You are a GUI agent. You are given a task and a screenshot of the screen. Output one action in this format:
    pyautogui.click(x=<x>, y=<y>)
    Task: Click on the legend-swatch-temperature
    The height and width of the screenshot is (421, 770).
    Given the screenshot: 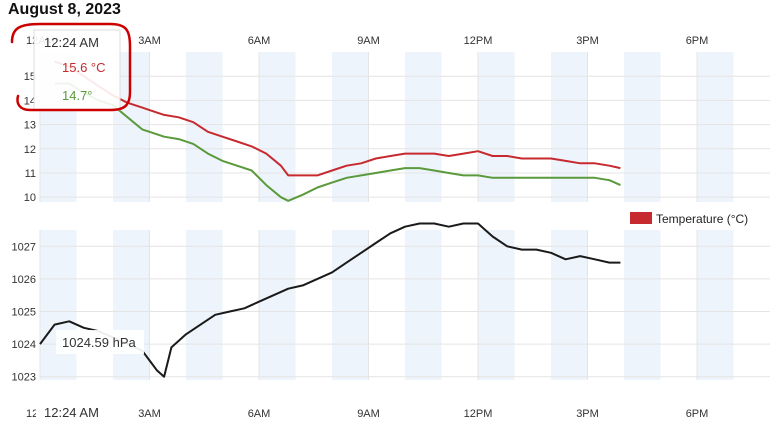 What is the action you would take?
    pyautogui.click(x=641, y=218)
    